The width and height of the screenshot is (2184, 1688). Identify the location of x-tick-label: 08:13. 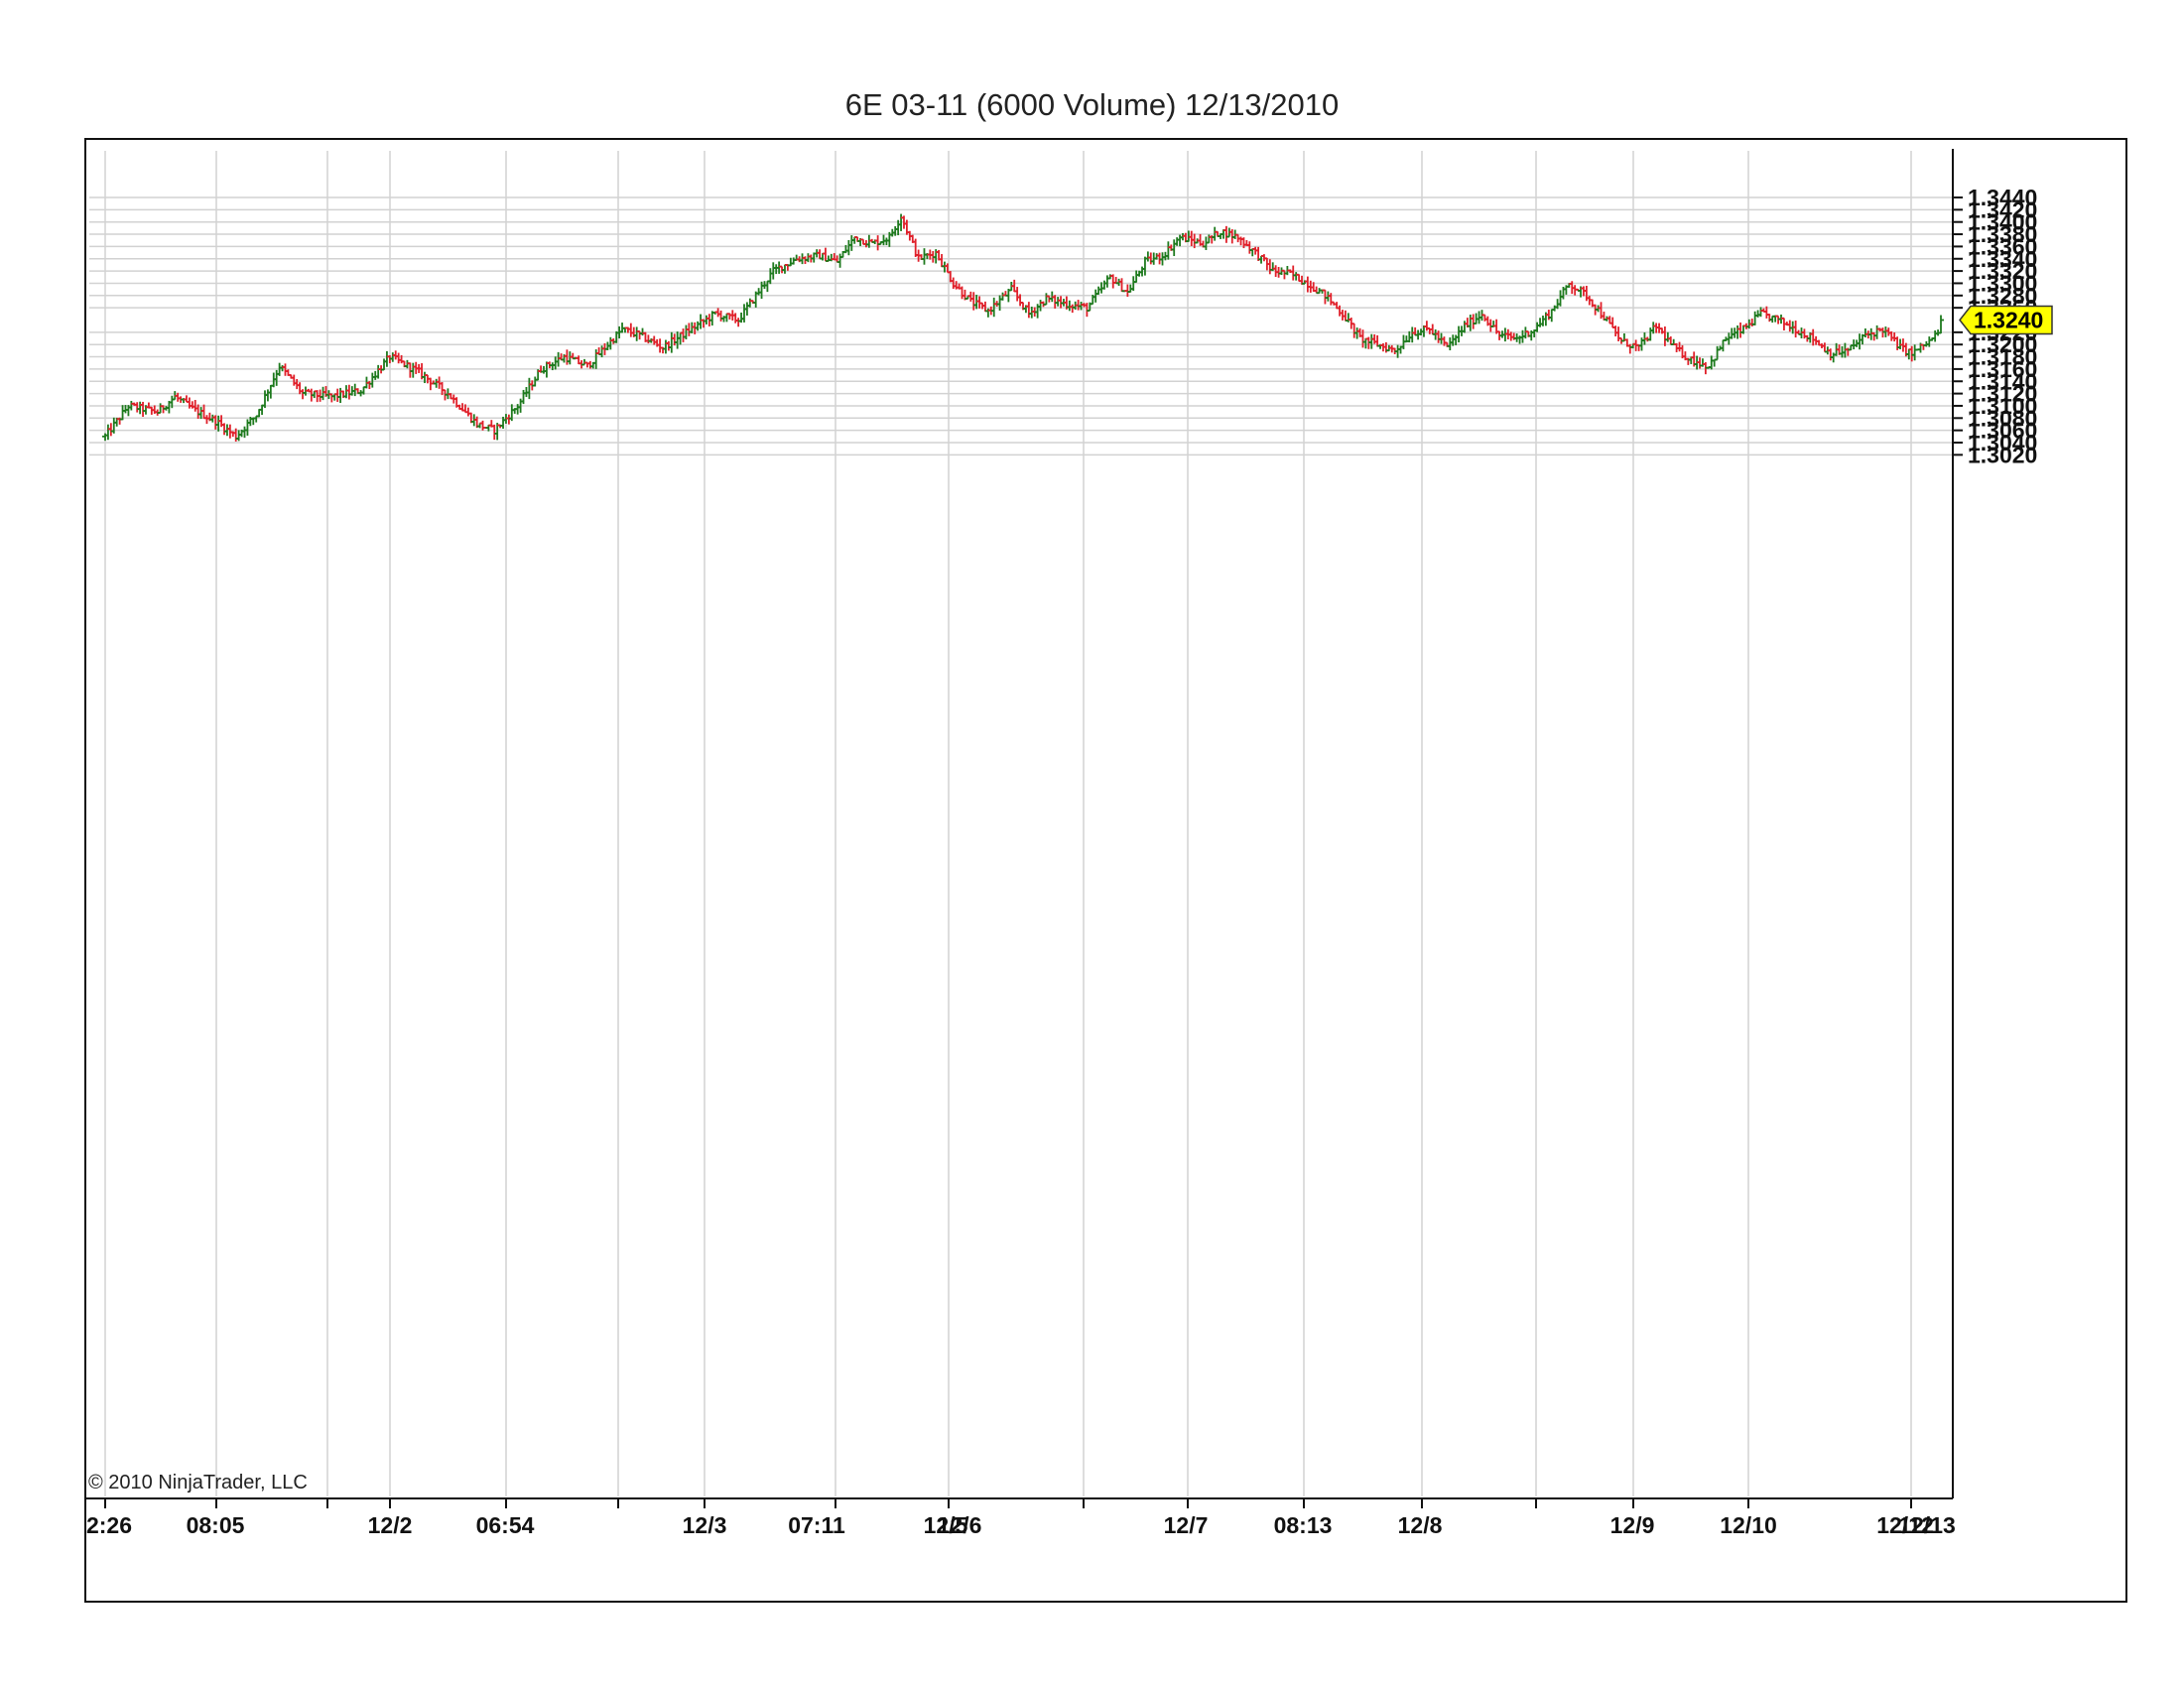
(1303, 1525).